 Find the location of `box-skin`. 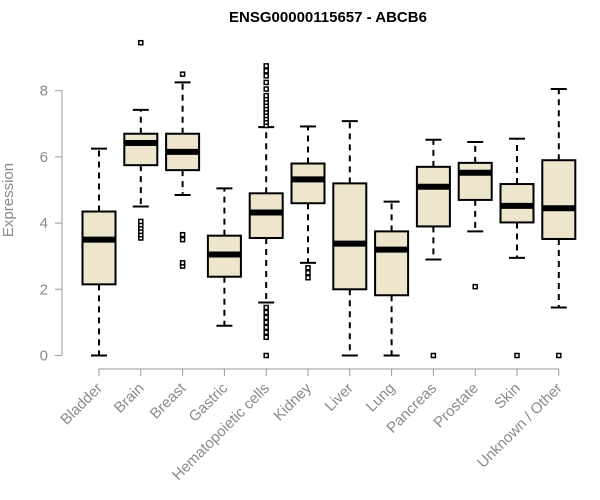

box-skin is located at coordinates (517, 248).